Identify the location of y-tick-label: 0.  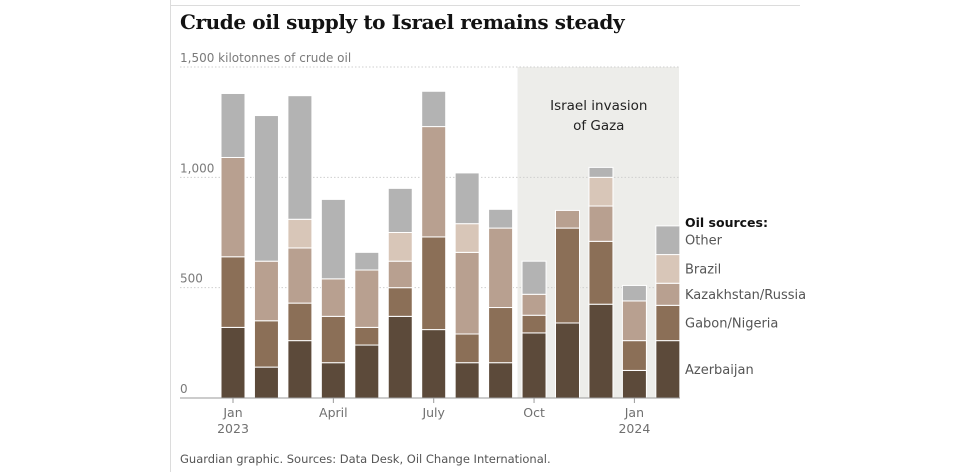
(184, 389).